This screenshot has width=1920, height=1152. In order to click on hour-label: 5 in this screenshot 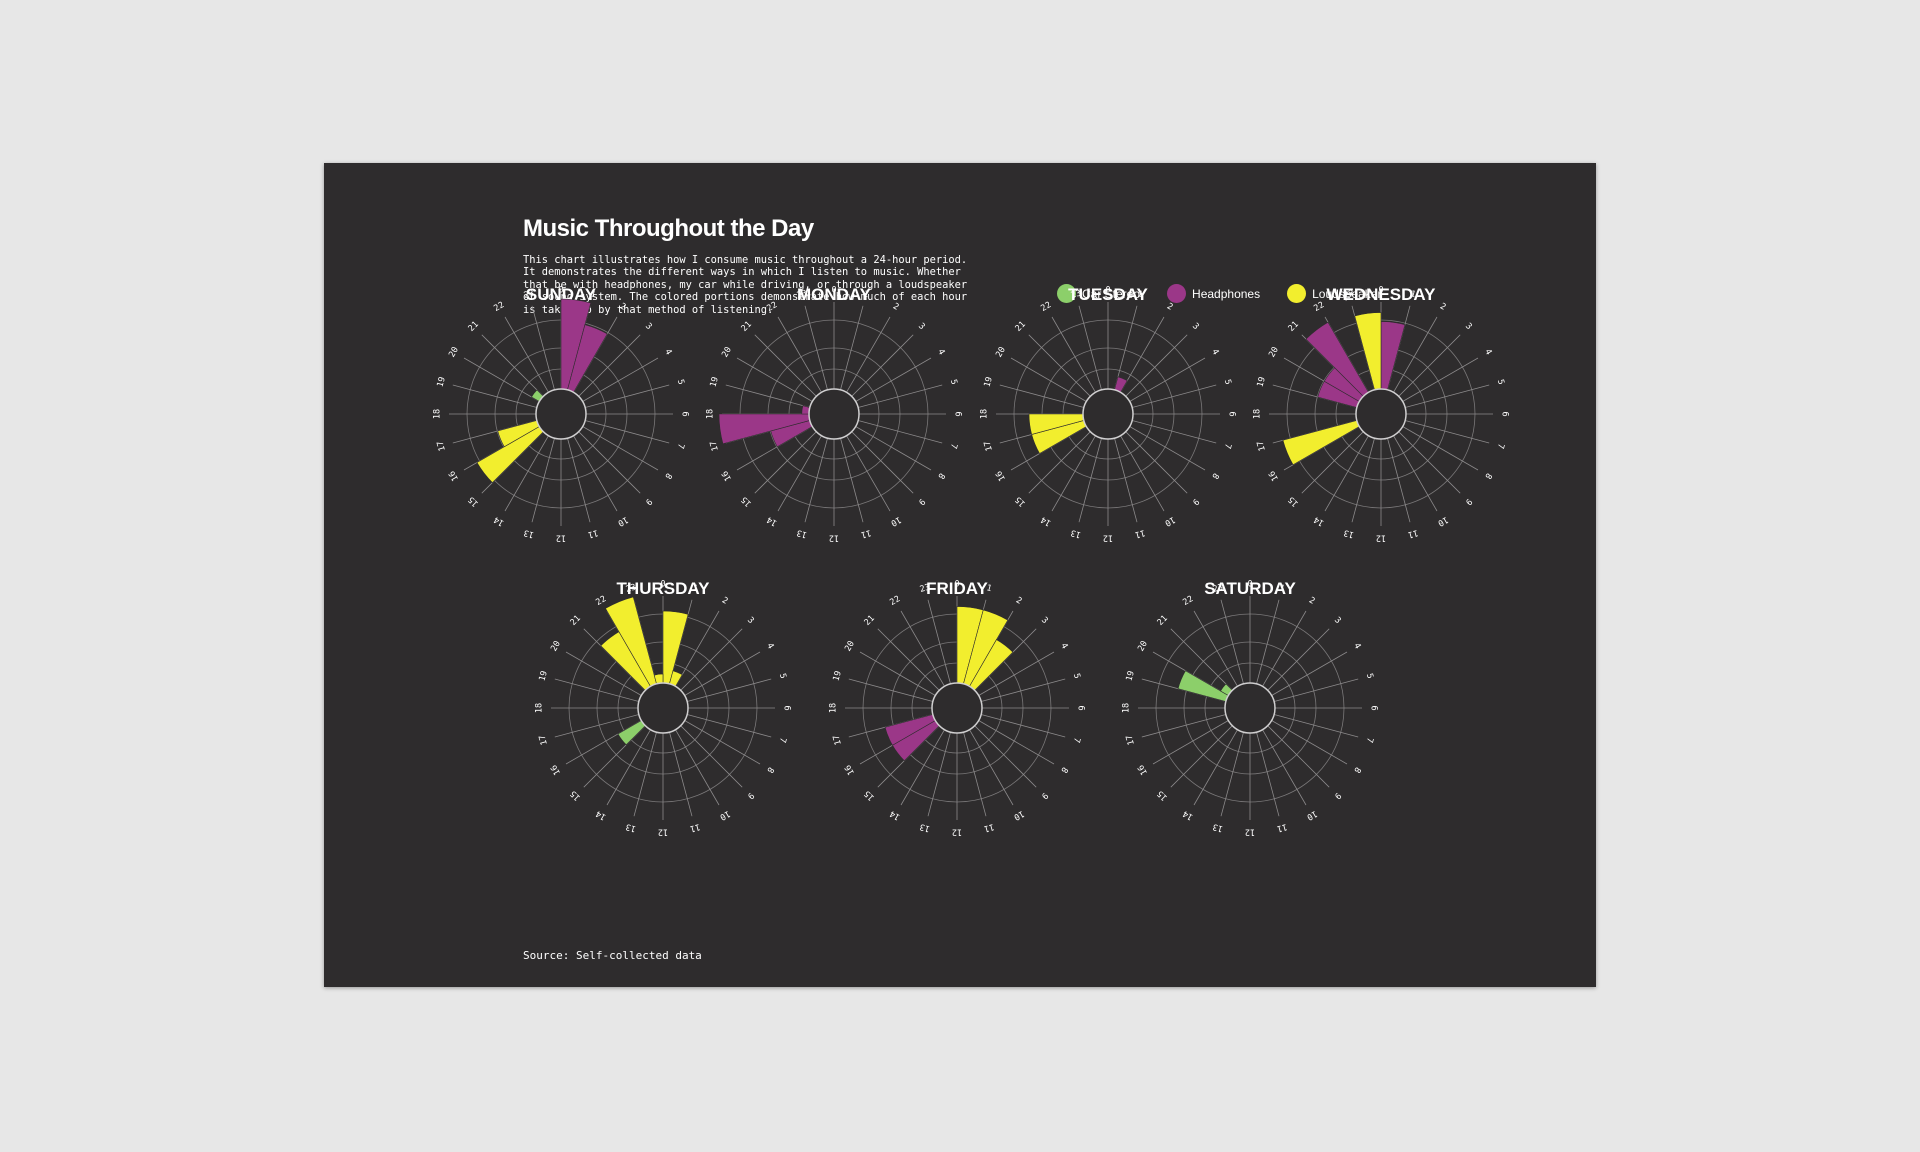, I will do `click(953, 382)`.